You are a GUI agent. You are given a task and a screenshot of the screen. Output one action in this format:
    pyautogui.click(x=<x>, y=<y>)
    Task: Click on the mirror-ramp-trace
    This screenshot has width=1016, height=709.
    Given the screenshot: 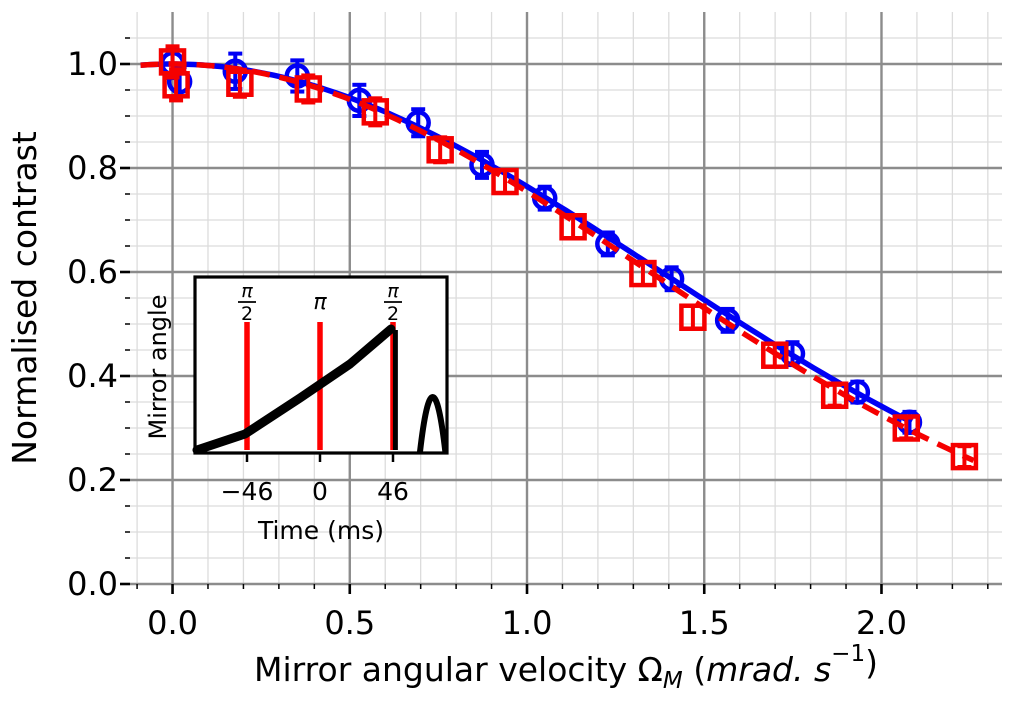 What is the action you would take?
    pyautogui.click(x=294, y=389)
    